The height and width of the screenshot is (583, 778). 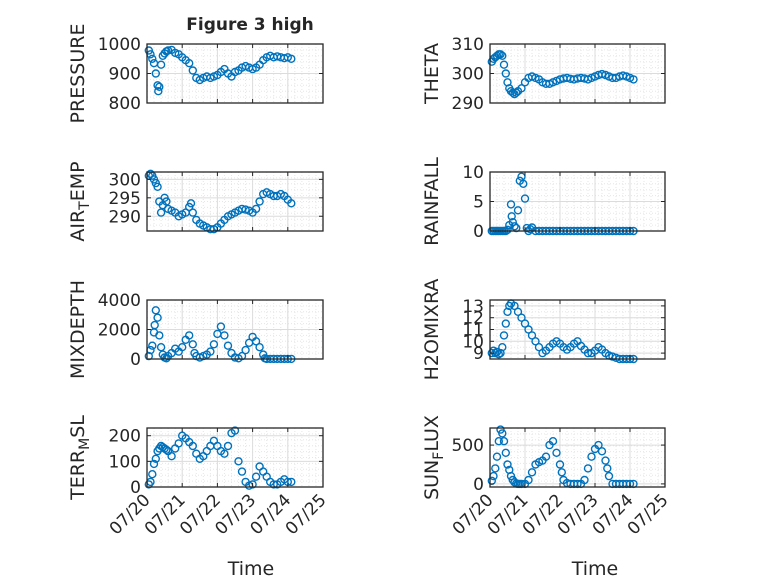 I want to click on y-axis-label: AIRTEMP, so click(x=80, y=201).